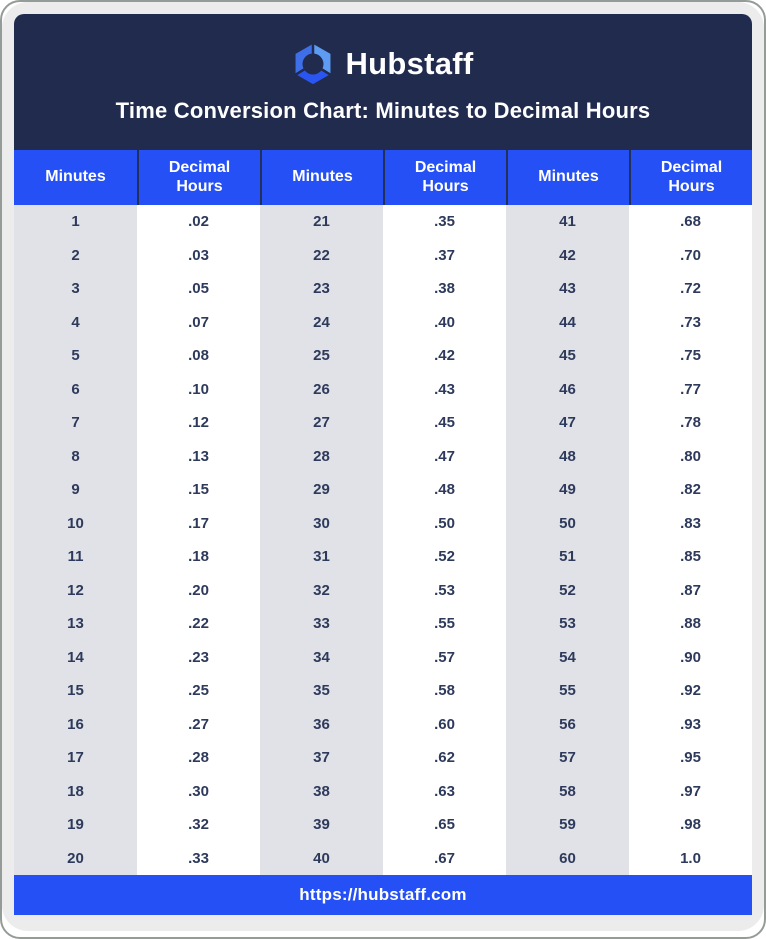  I want to click on footer-url-link: https://hubstaff.com, so click(383, 894).